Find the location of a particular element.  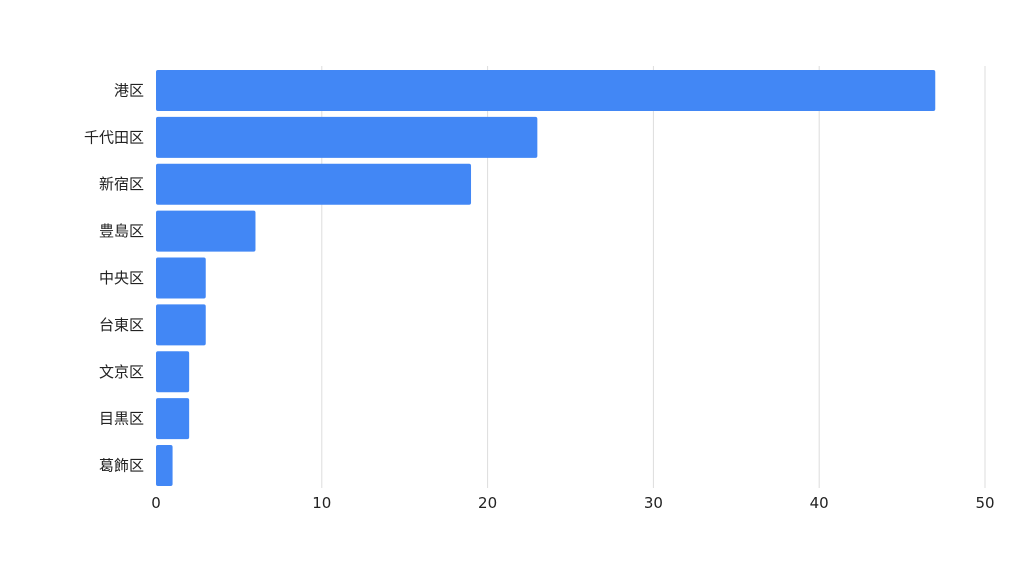

category-label: 千代田区 is located at coordinates (114, 137).